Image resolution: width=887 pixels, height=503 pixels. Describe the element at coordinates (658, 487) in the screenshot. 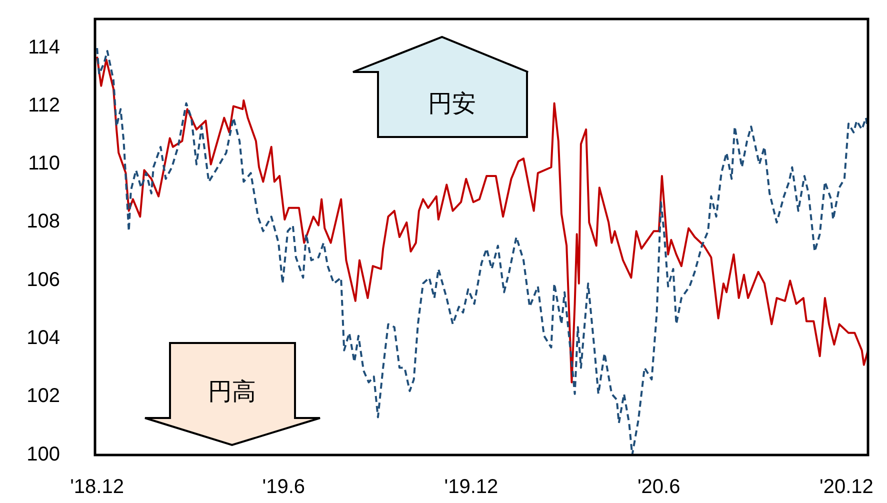

I see `x-tick-label: '20.6` at that location.